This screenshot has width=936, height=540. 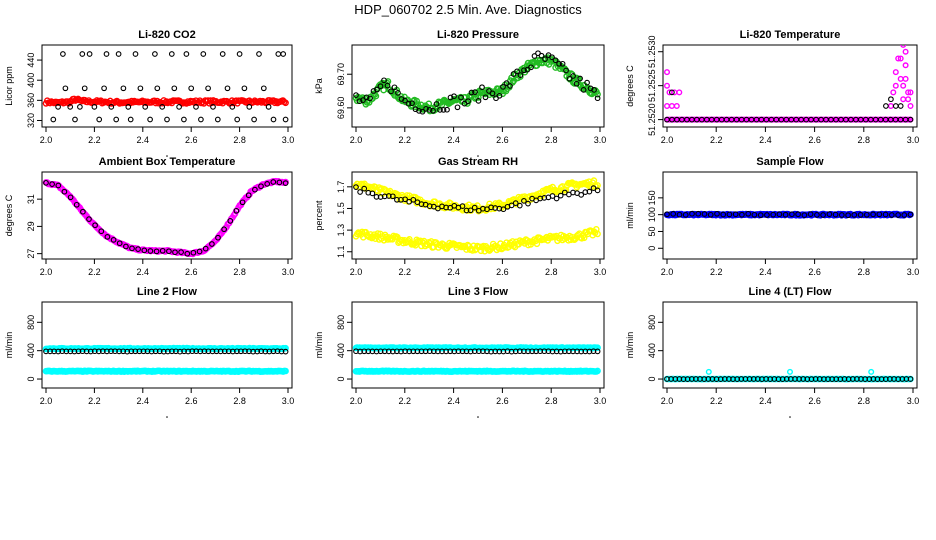 What do you see at coordinates (319, 86) in the screenshot?
I see `y-axis-label: kPa` at bounding box center [319, 86].